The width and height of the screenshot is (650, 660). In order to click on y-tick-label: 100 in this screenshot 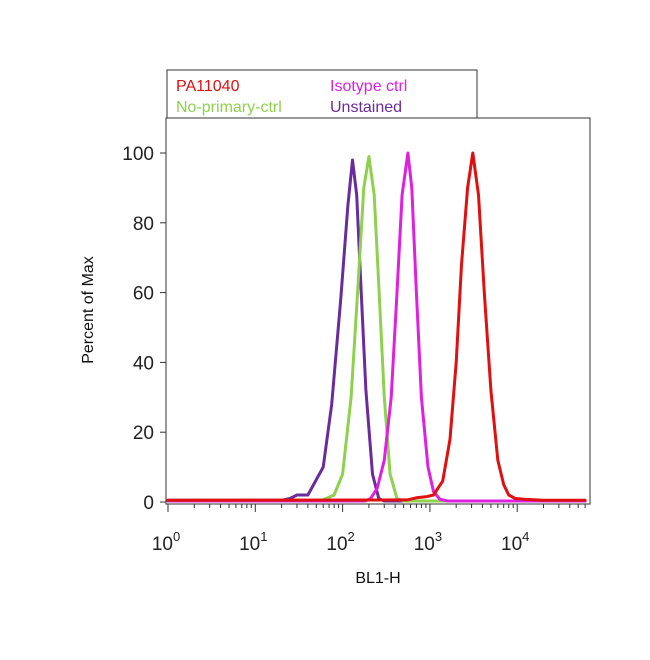, I will do `click(138, 154)`.